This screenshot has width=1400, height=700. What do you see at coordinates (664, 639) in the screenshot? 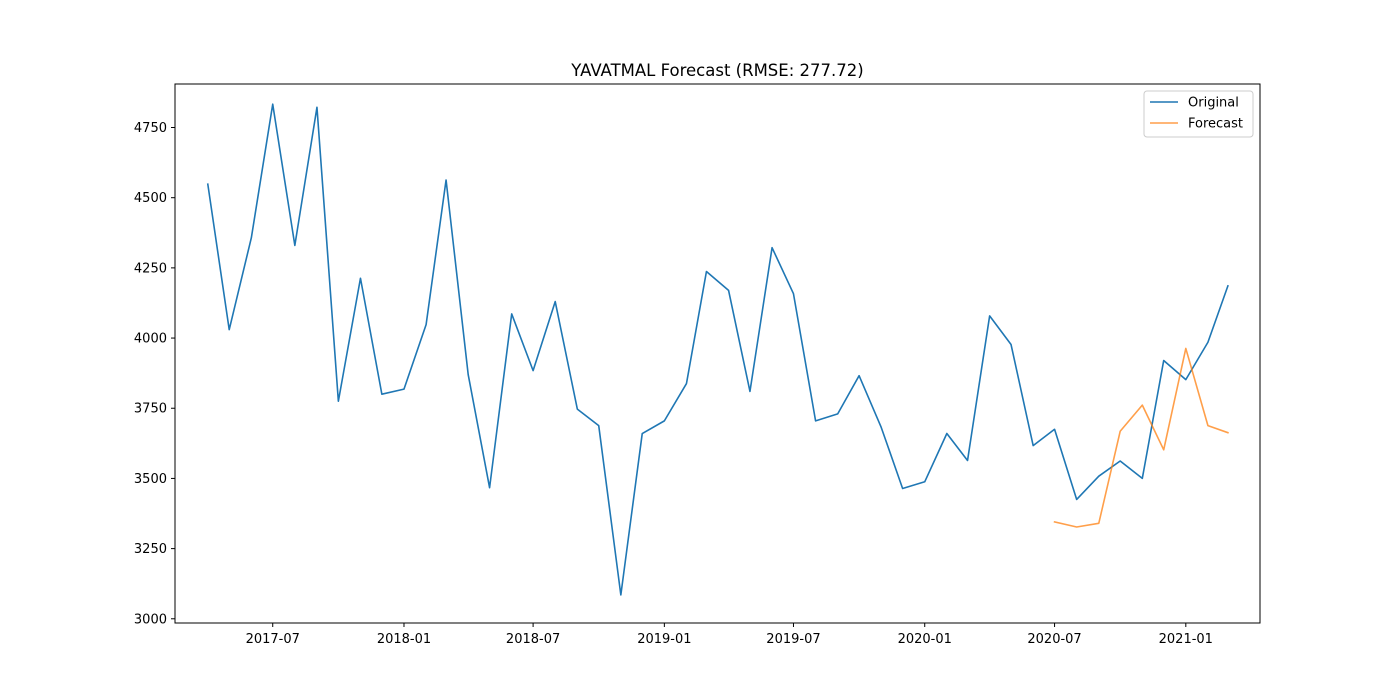
I see `x-tick-label: 2019-01` at bounding box center [664, 639].